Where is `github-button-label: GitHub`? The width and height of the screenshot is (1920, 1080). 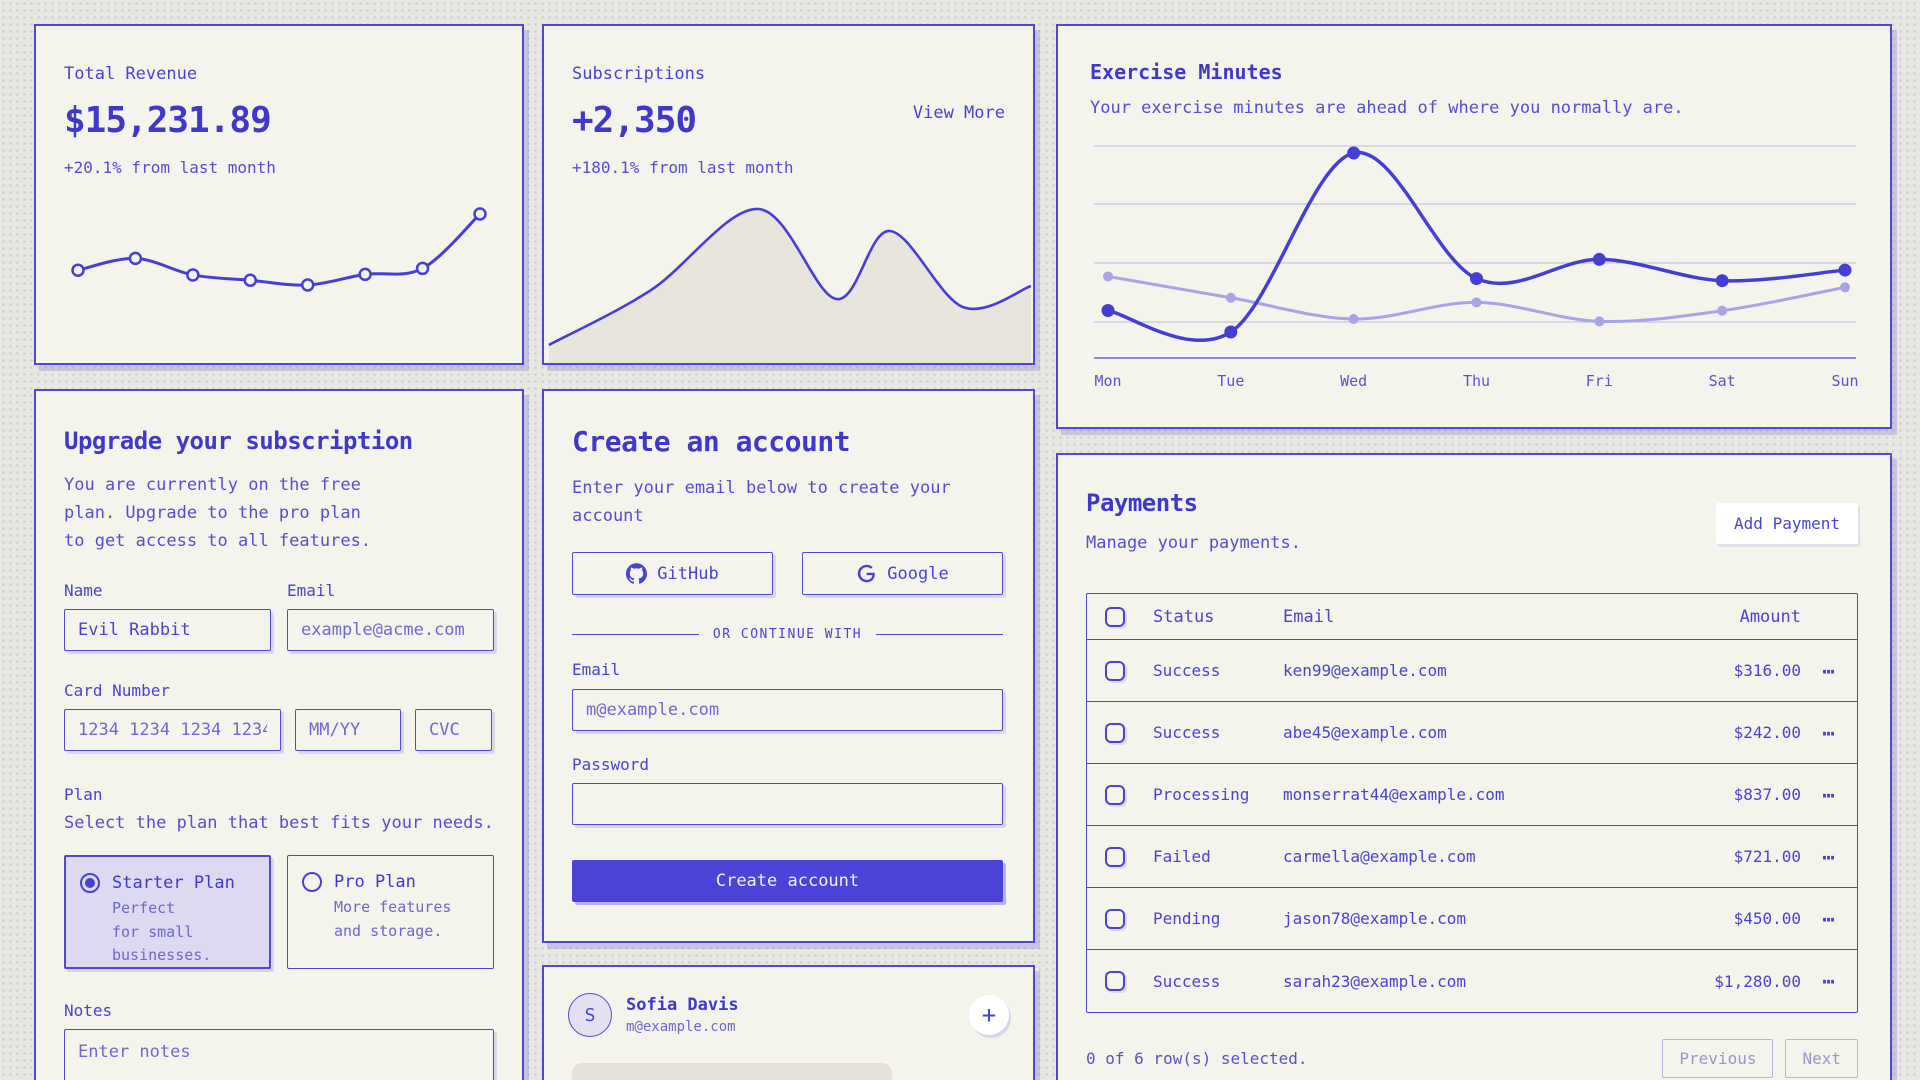 github-button-label: GitHub is located at coordinates (688, 573).